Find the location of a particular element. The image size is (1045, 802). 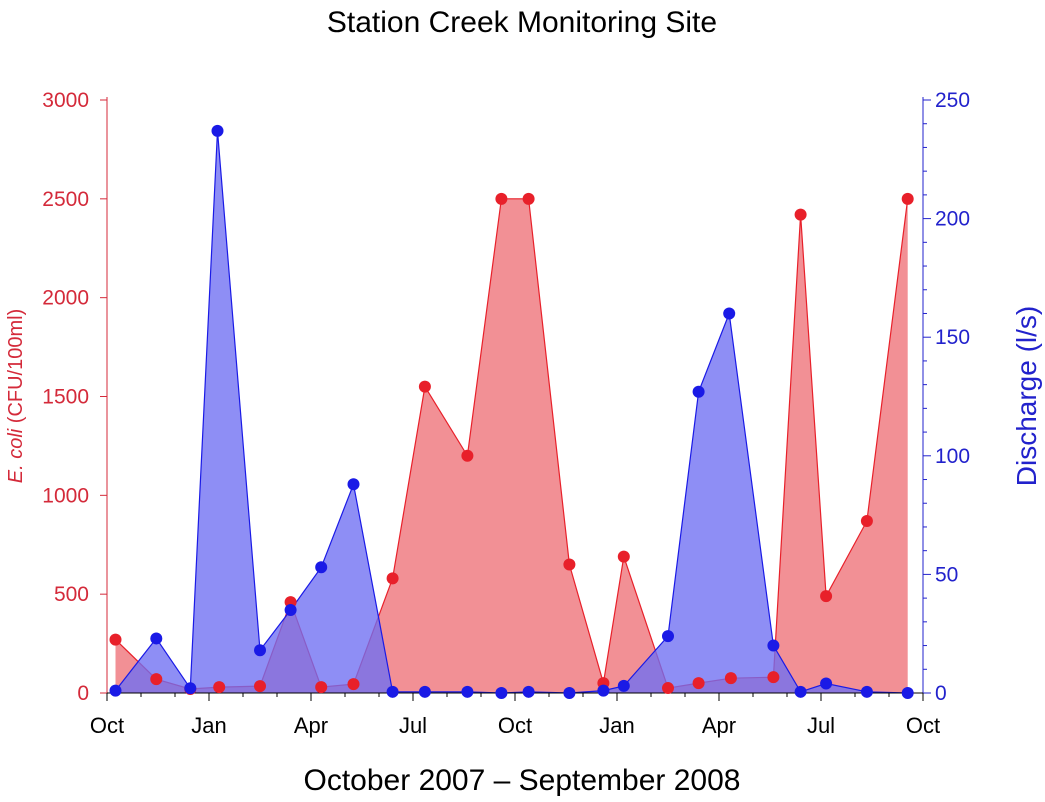

left-tick-label: 1500 is located at coordinates (65, 397).